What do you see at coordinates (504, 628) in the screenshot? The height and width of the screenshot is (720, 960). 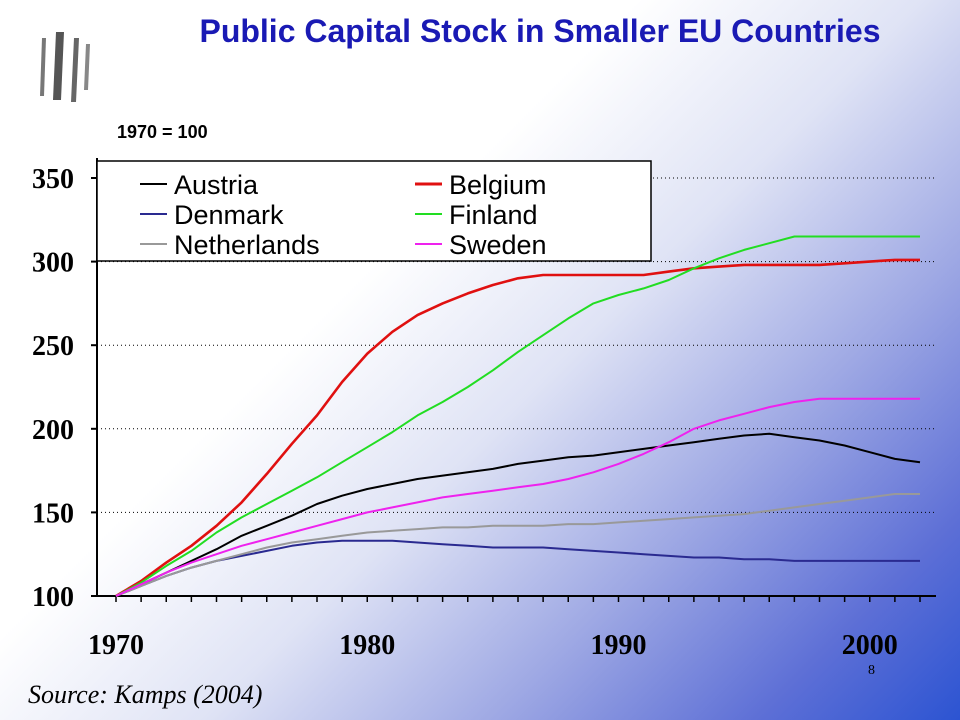 I see `x-axis-ticks: 1970 1980 1990 2000` at bounding box center [504, 628].